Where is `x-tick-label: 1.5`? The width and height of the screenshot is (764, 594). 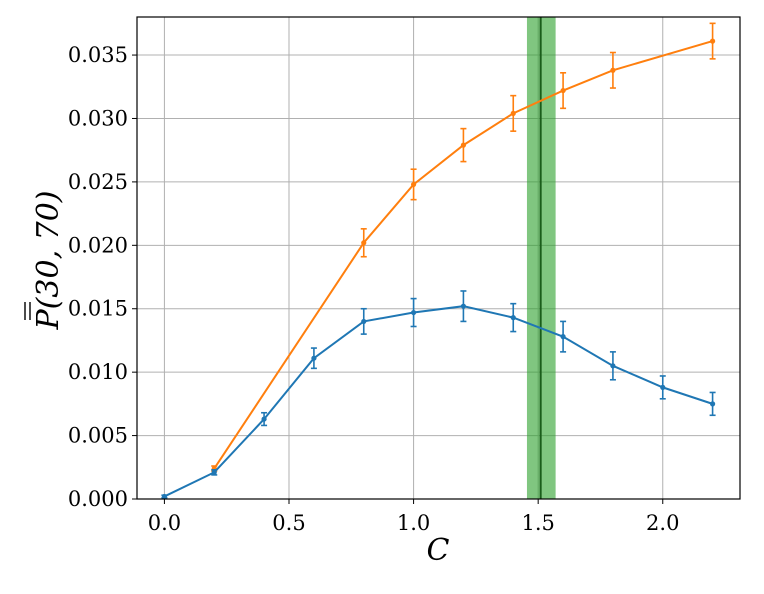 x-tick-label: 1.5 is located at coordinates (537, 523).